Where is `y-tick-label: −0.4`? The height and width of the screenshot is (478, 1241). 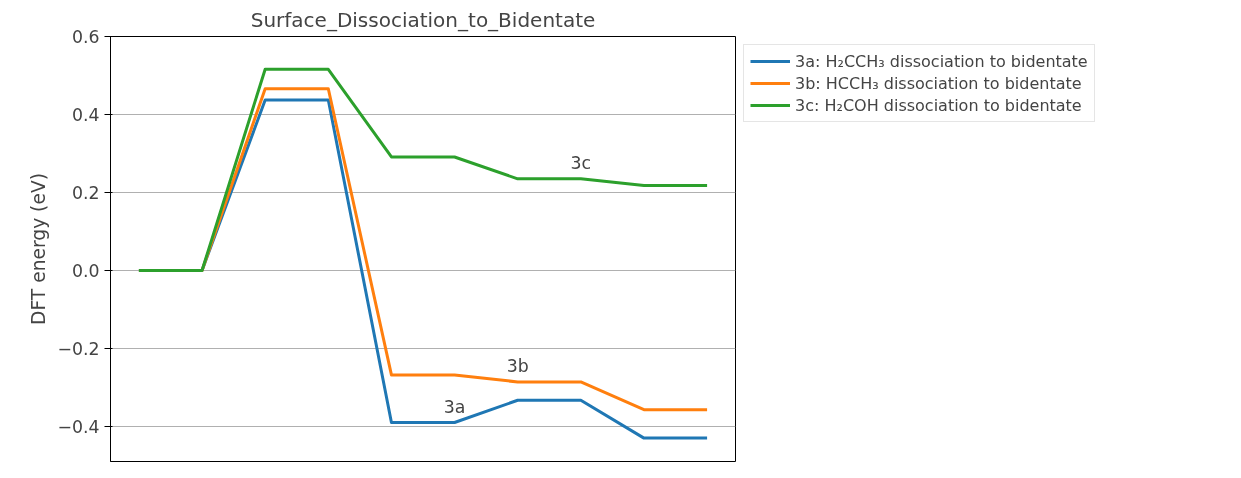
y-tick-label: −0.4 is located at coordinates (78, 426).